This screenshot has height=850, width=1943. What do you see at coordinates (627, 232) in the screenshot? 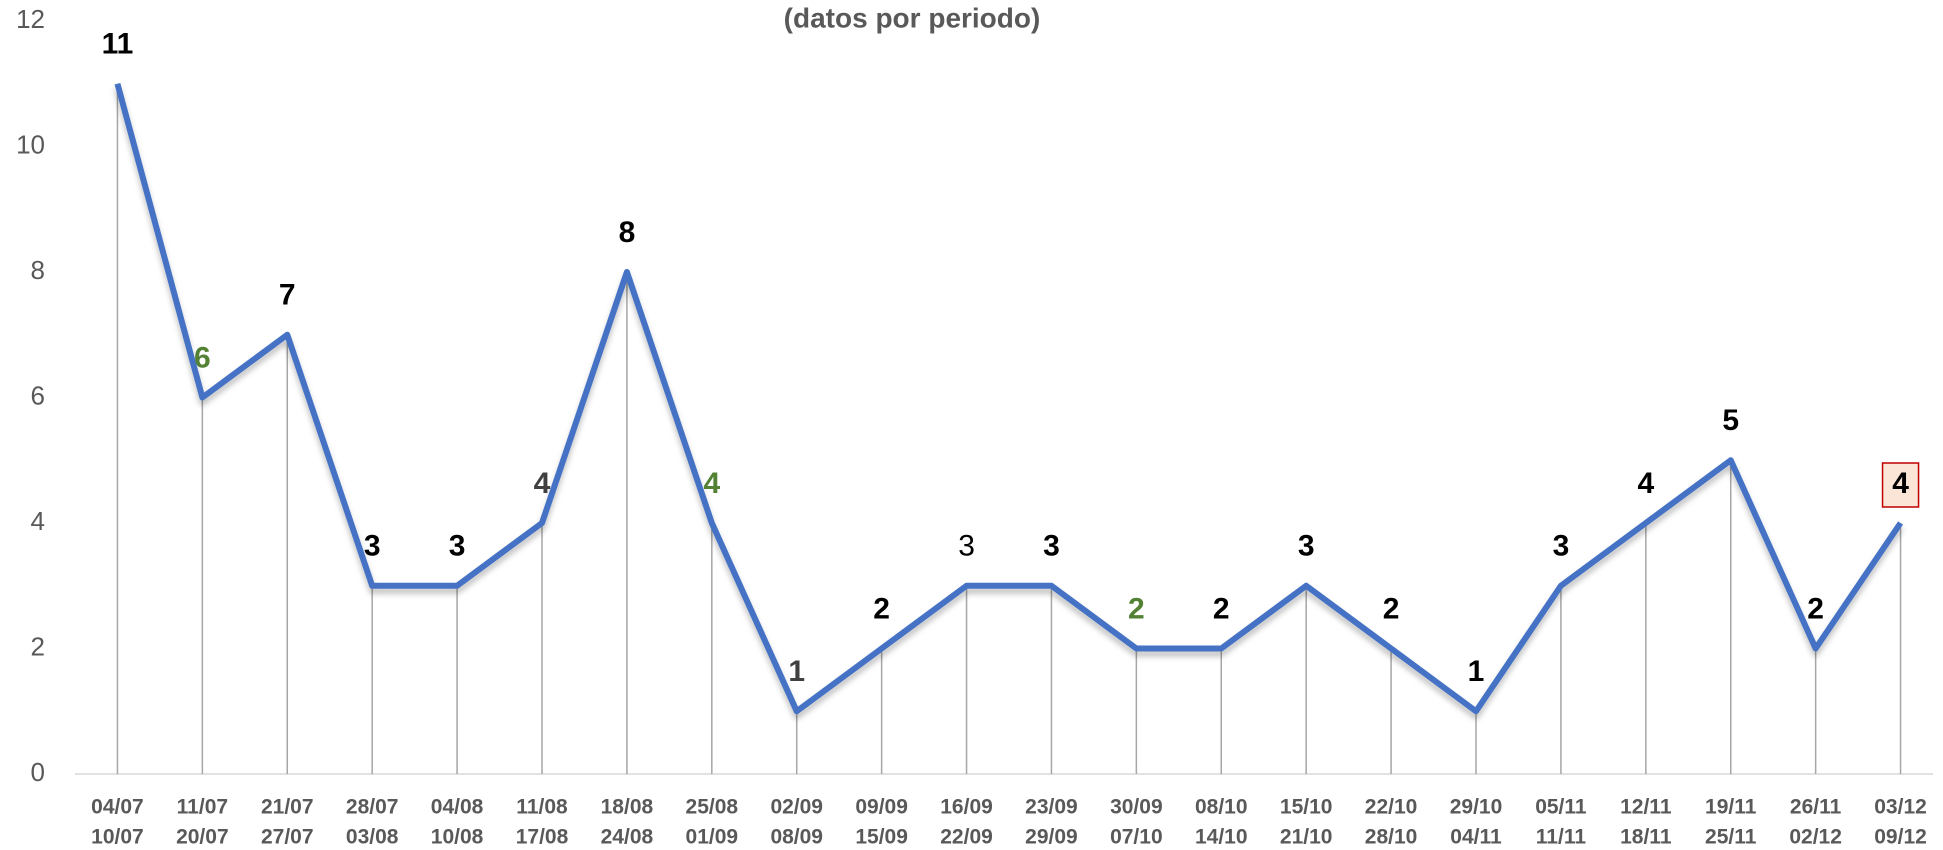
I see `data-label: 8` at bounding box center [627, 232].